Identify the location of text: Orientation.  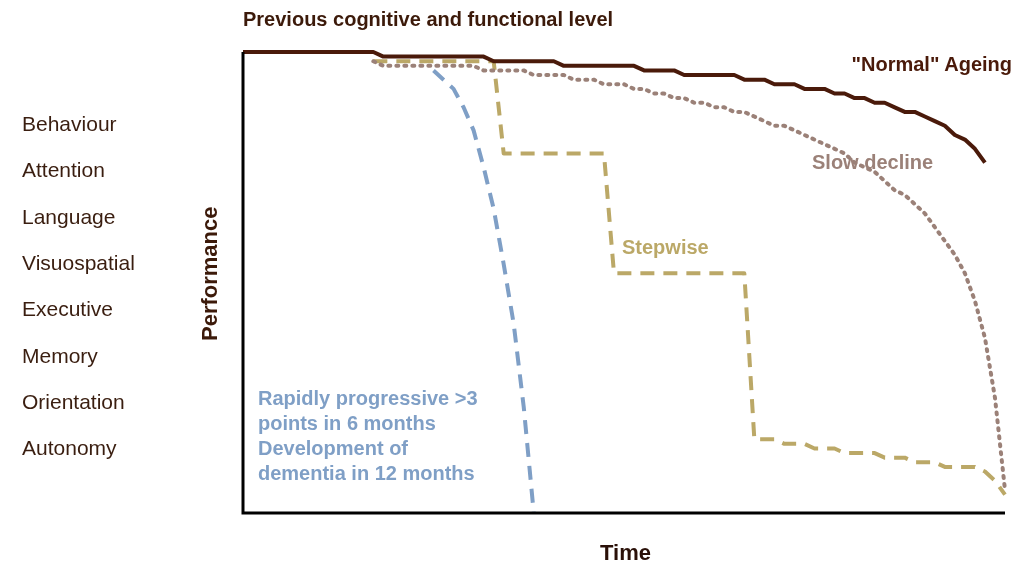
(73, 401).